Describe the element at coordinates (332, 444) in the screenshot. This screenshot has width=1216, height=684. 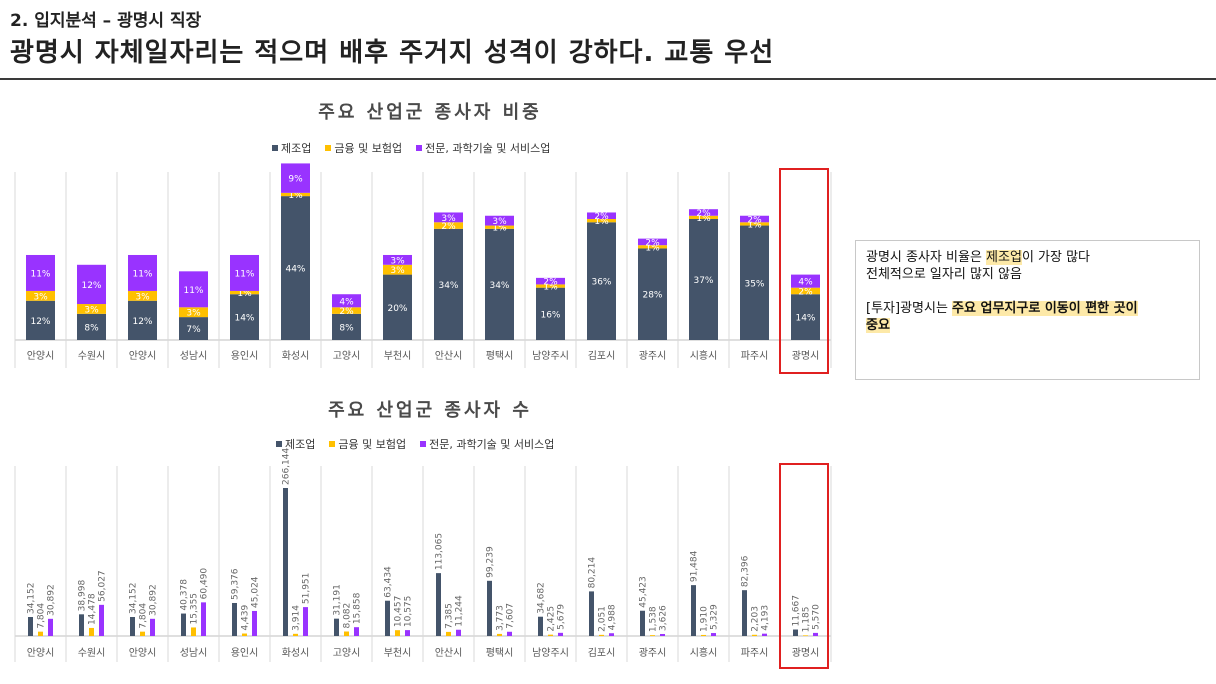
I see `legend-swatch-finance` at that location.